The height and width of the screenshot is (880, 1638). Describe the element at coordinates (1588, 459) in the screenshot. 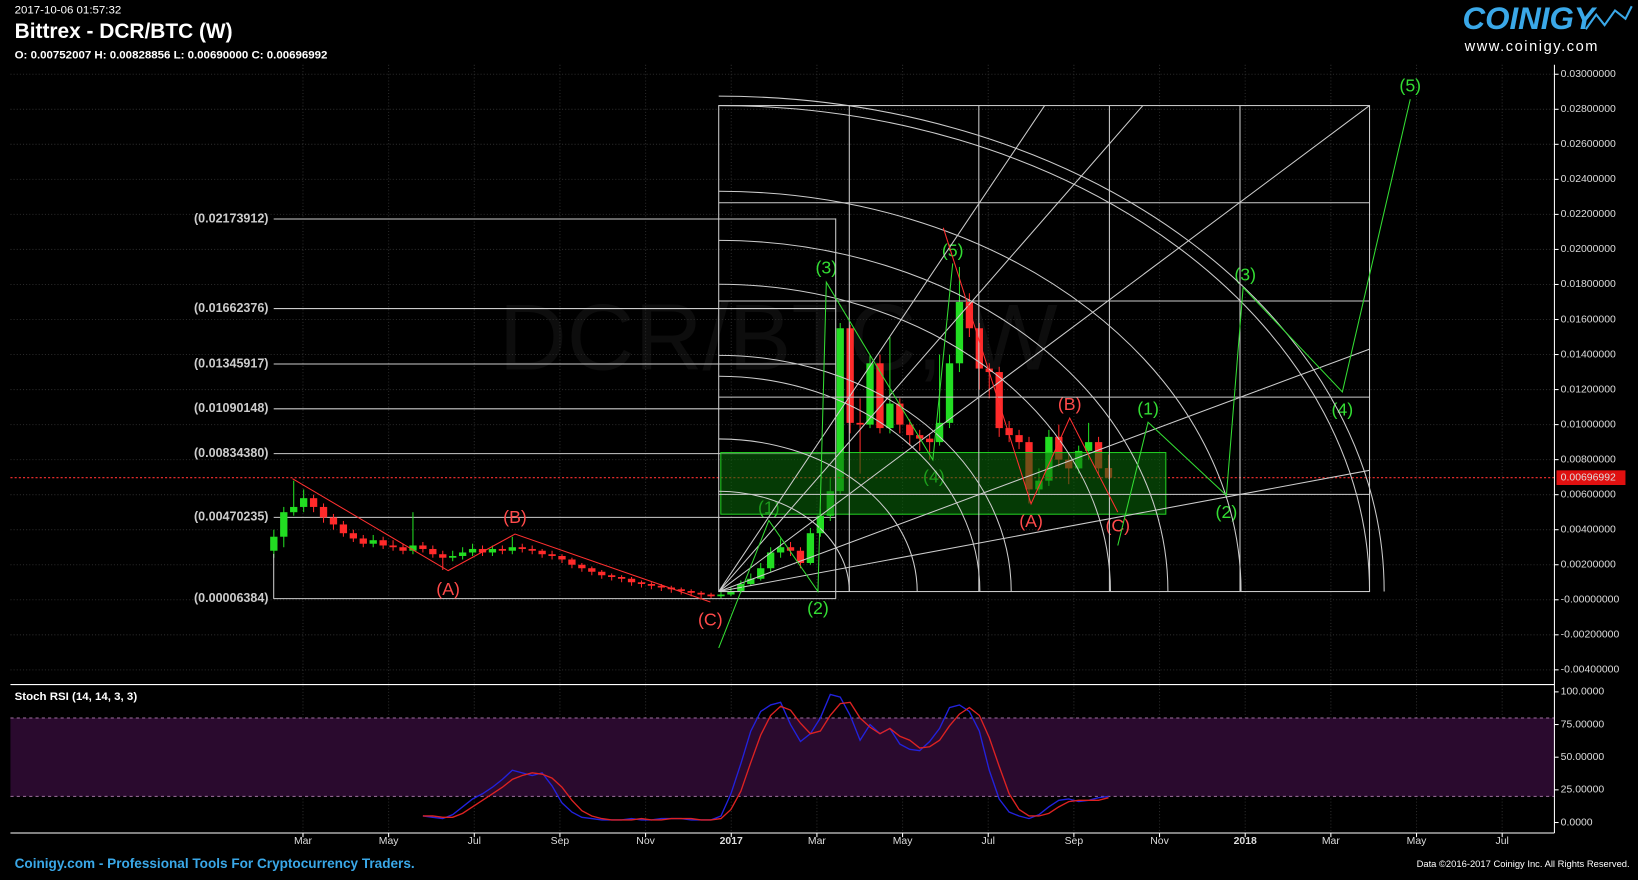

I see `y-tick-label: 0.00800000` at that location.